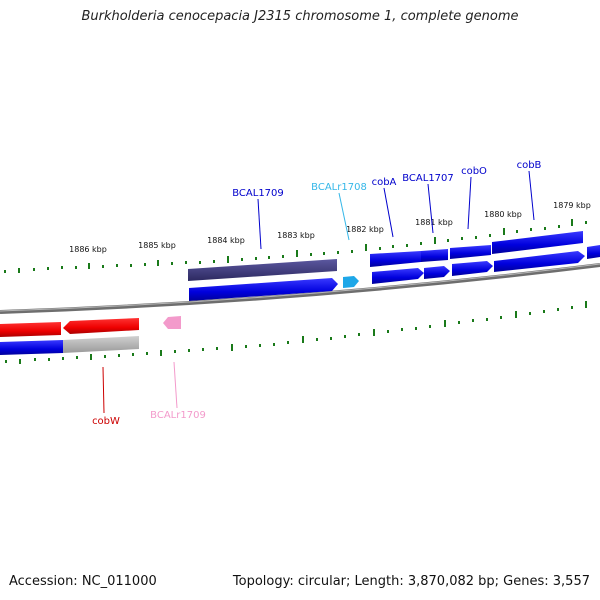 The image size is (600, 600). I want to click on leader-line-cobw, so click(103, 390).